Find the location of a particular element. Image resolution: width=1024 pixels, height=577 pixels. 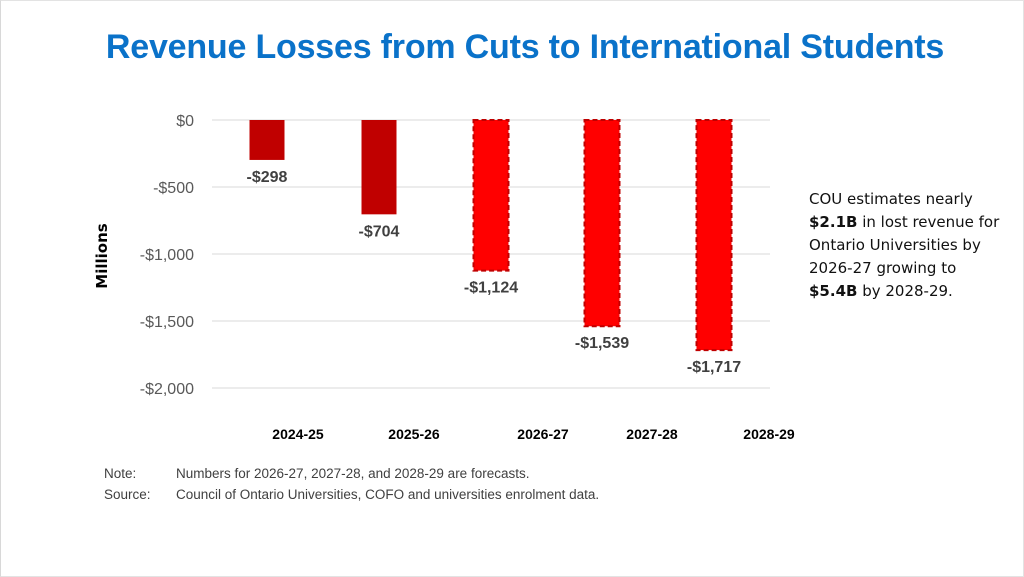

x-tick-label: 2028-29 is located at coordinates (769, 434).